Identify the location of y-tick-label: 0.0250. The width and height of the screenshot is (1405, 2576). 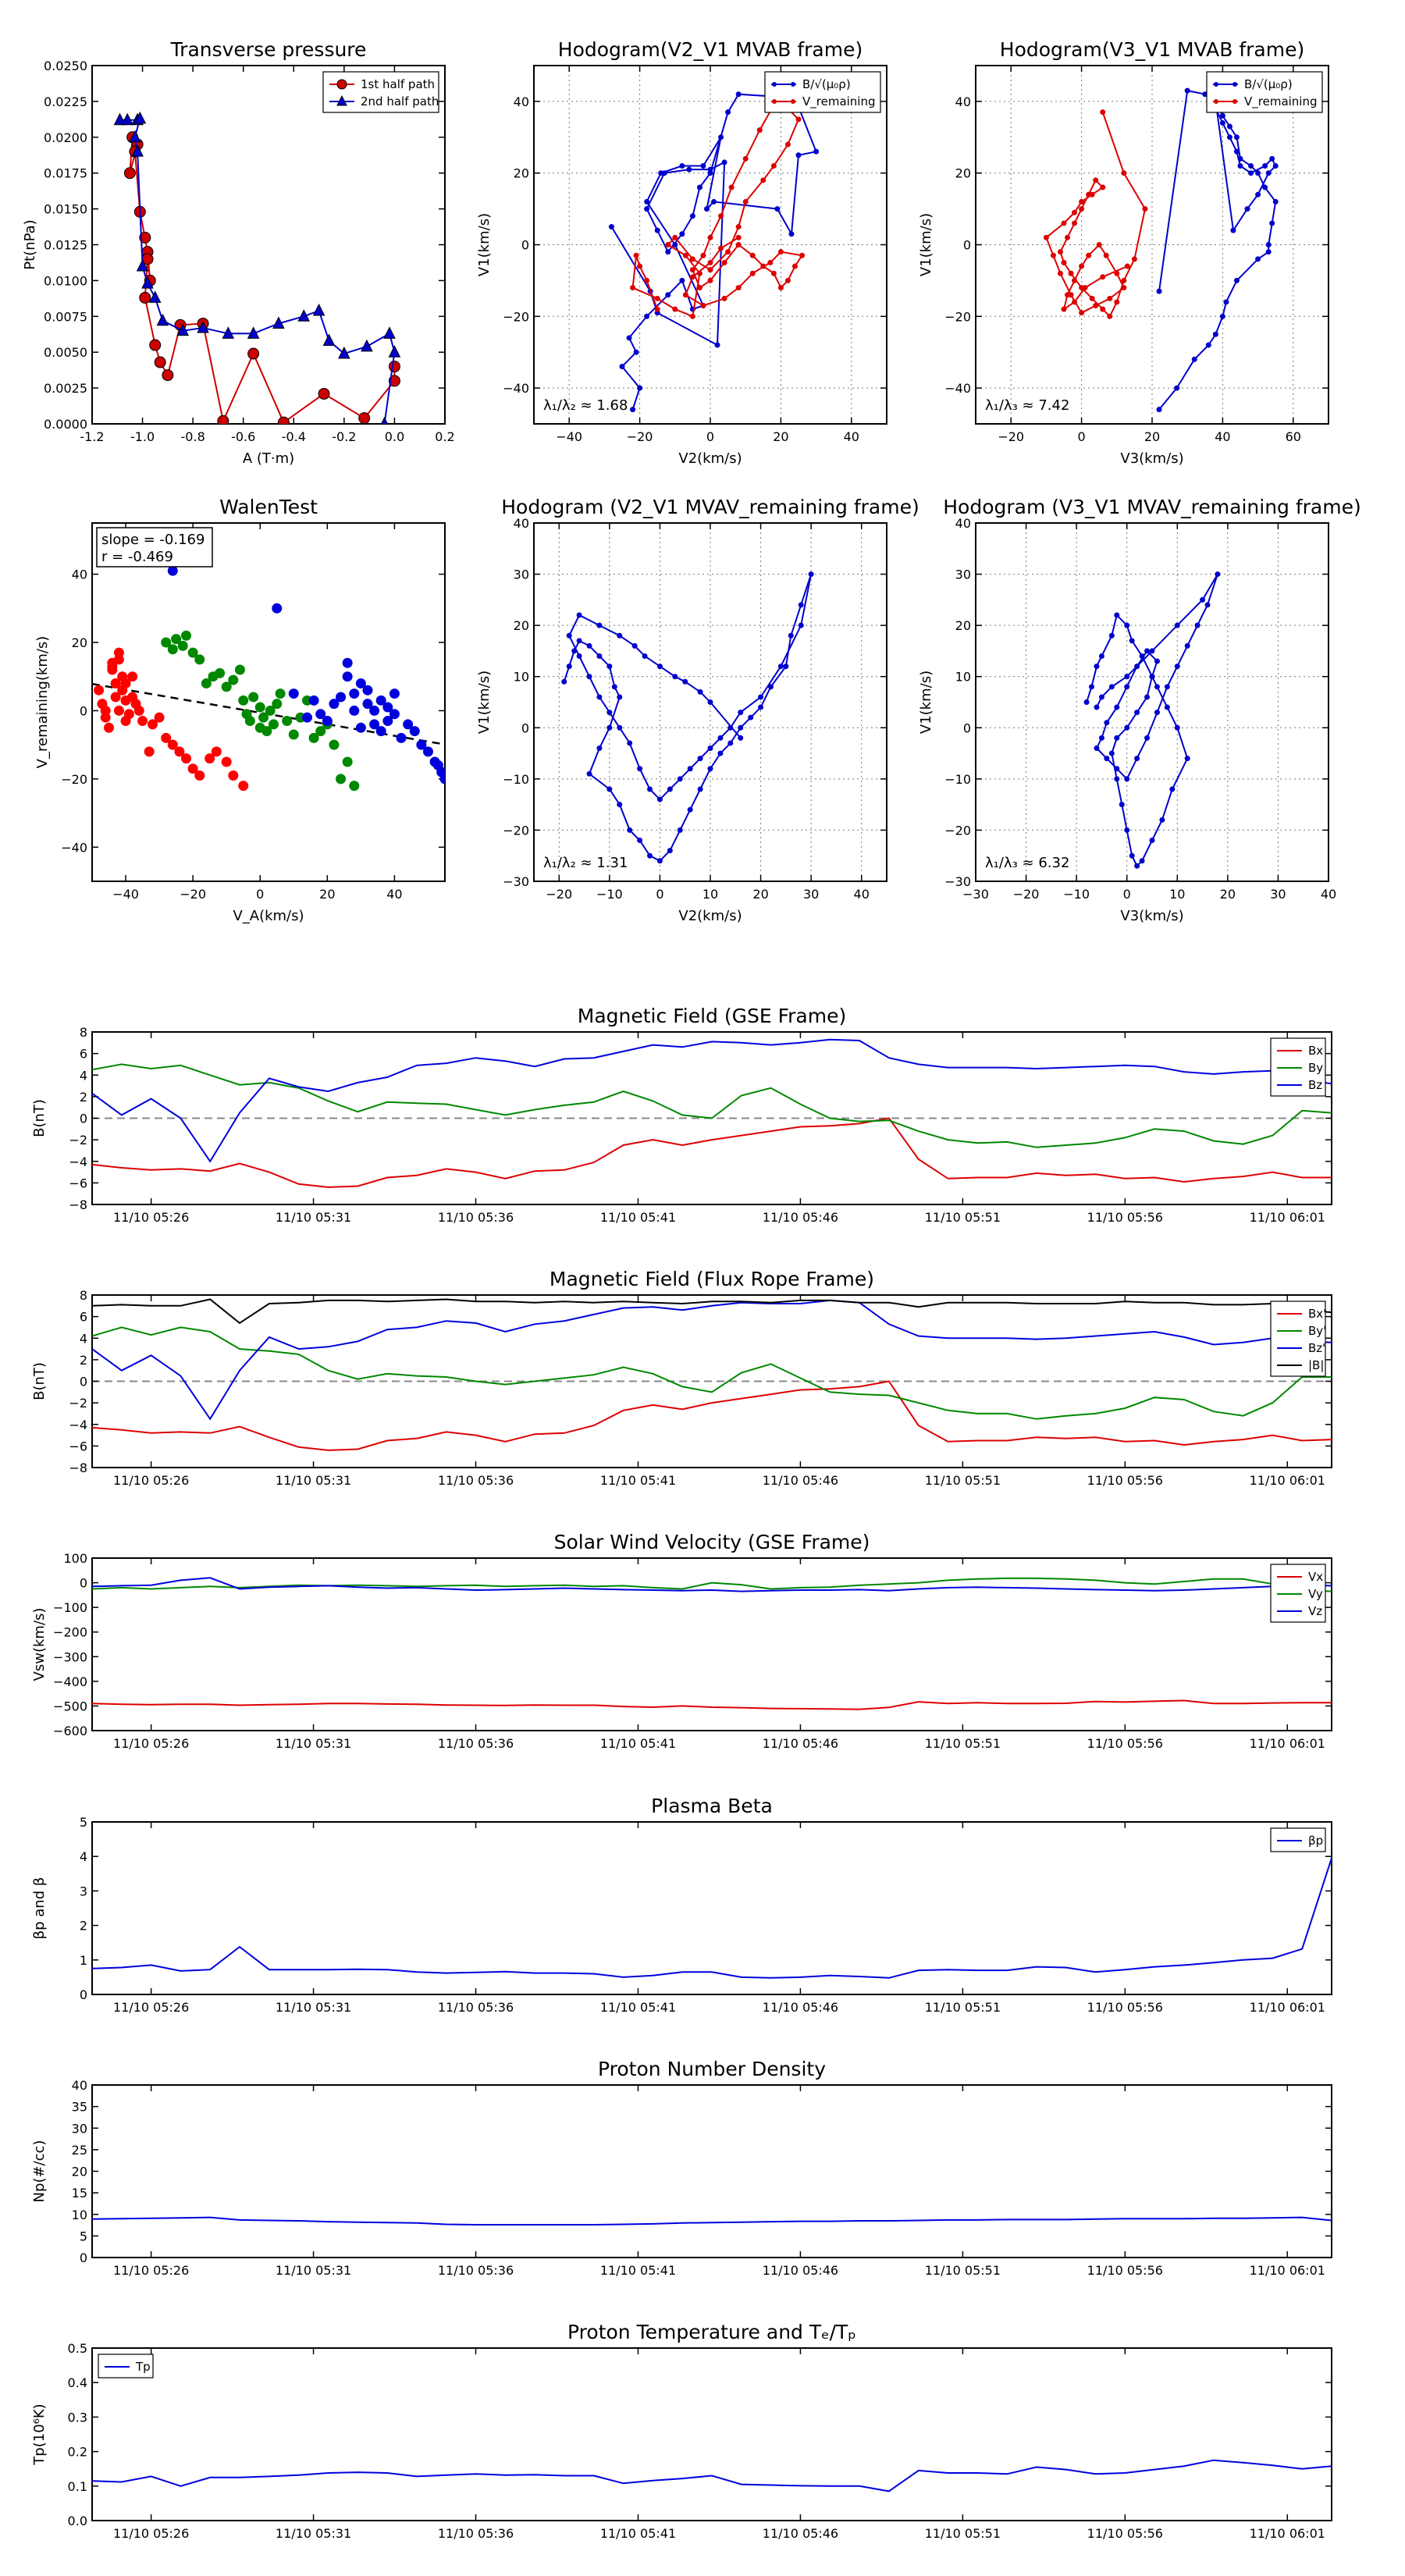
(65, 66).